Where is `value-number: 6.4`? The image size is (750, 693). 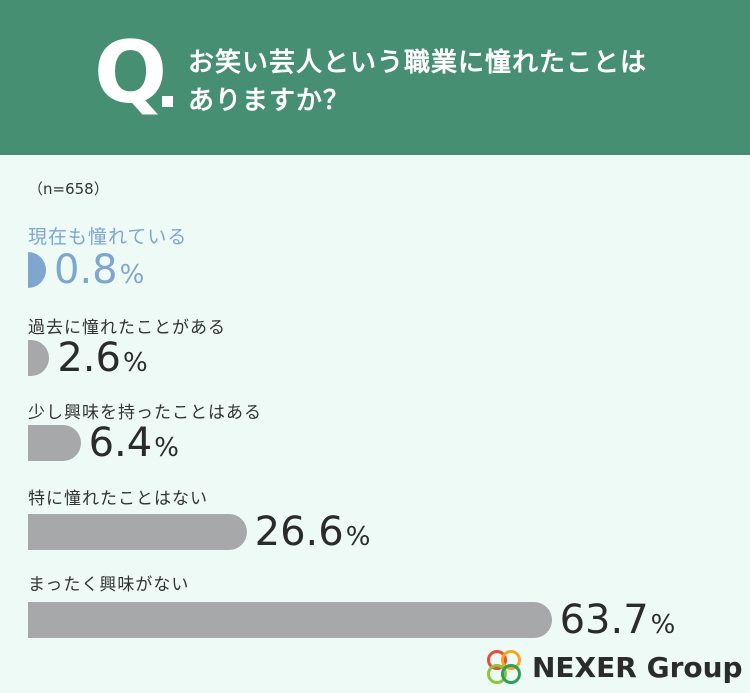 value-number: 6.4 is located at coordinates (120, 443).